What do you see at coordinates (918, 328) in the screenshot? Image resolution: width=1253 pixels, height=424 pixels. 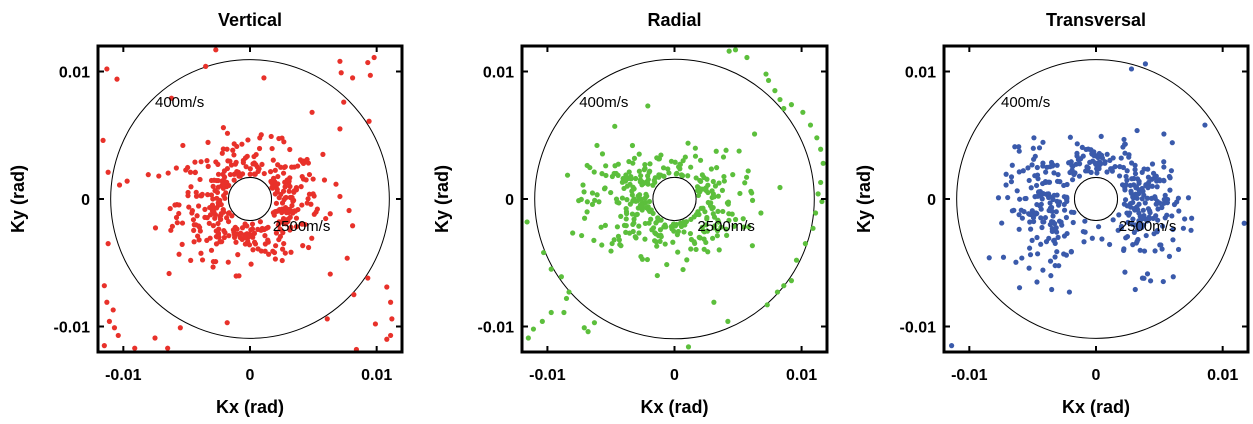 I see `y-tick-label: -0.01` at bounding box center [918, 328].